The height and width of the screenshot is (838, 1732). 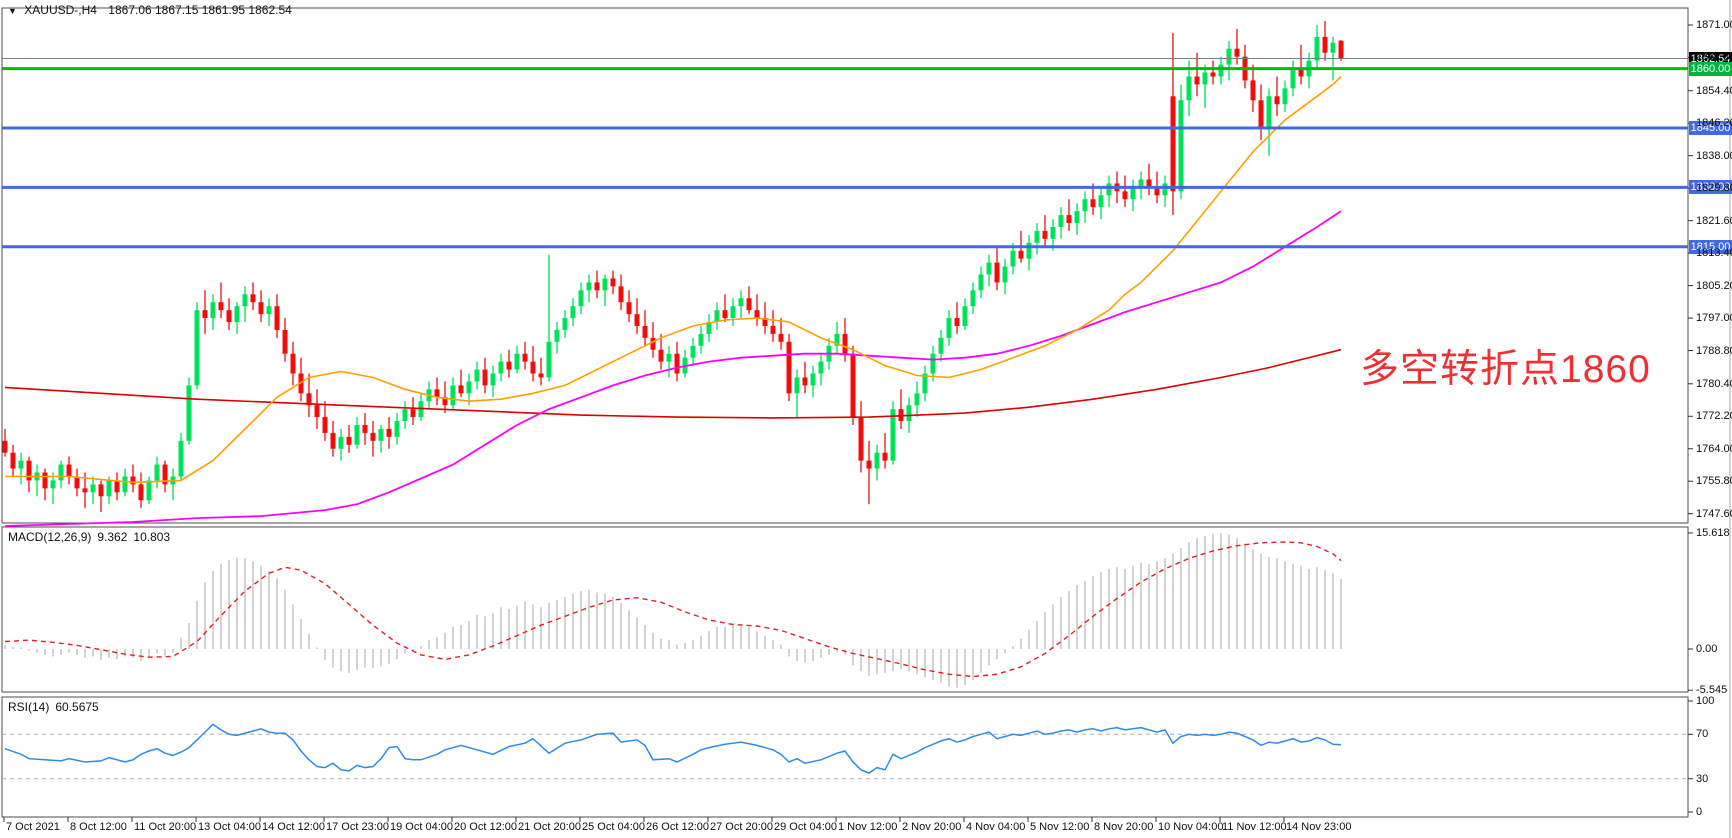 What do you see at coordinates (868, 827) in the screenshot?
I see `time-tick-label: 1 Nov 12:00` at bounding box center [868, 827].